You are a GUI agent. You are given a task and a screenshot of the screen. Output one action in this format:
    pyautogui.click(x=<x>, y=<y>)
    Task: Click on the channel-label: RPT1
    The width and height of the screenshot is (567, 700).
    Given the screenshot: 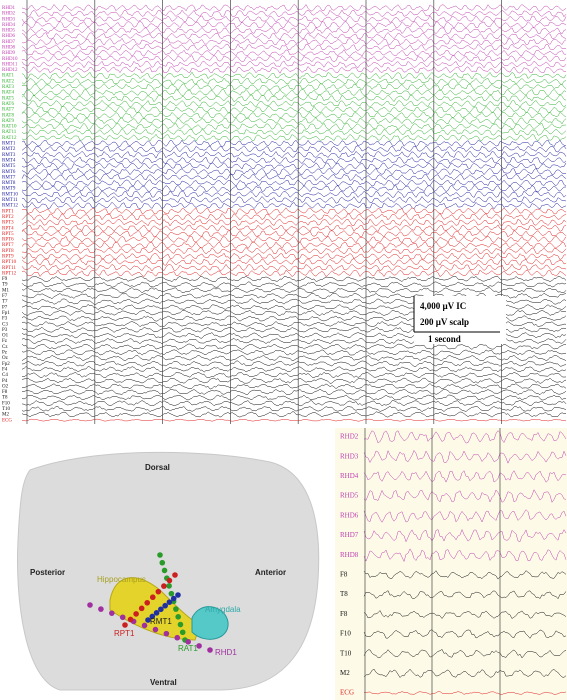 What is the action you would take?
    pyautogui.click(x=8, y=211)
    